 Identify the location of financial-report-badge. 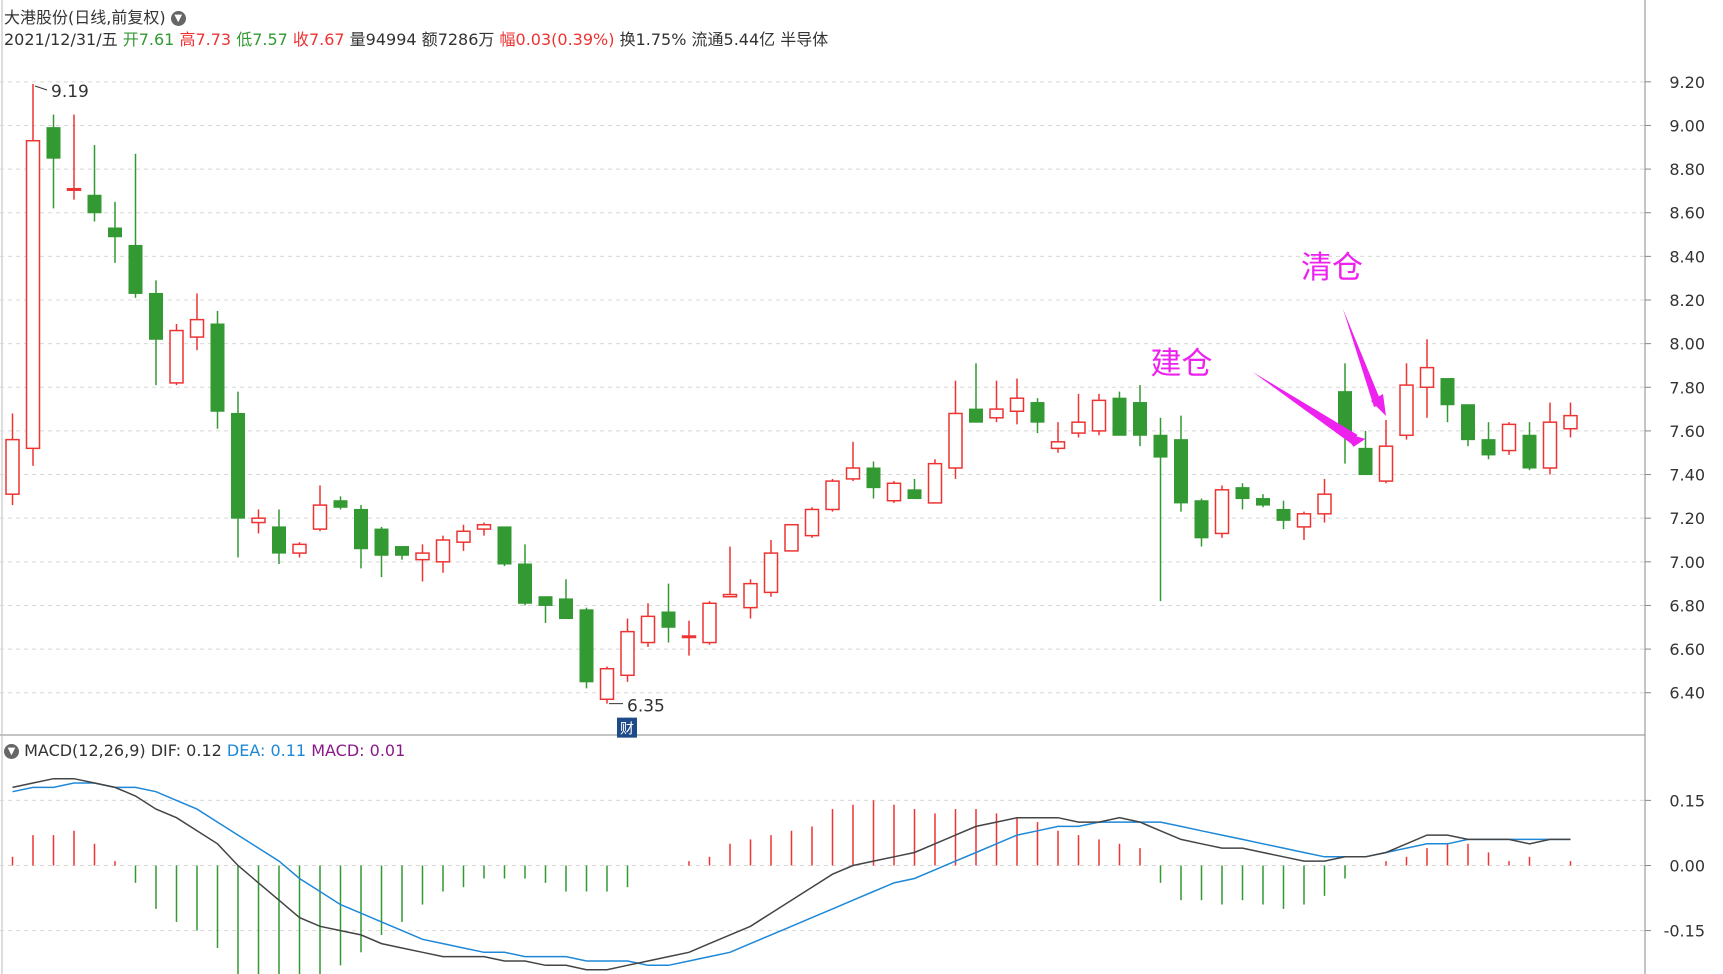
(627, 727).